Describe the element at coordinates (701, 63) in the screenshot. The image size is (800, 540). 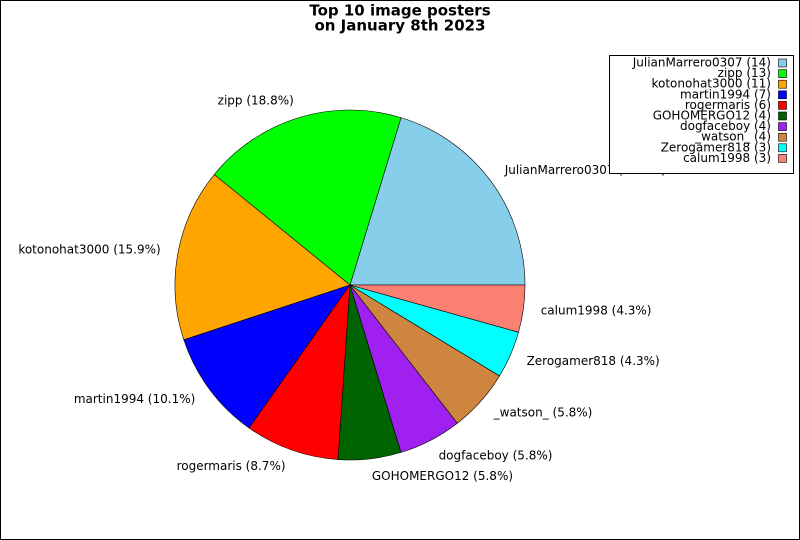
I see `legend-label: JulianMarrero0307 (14)` at that location.